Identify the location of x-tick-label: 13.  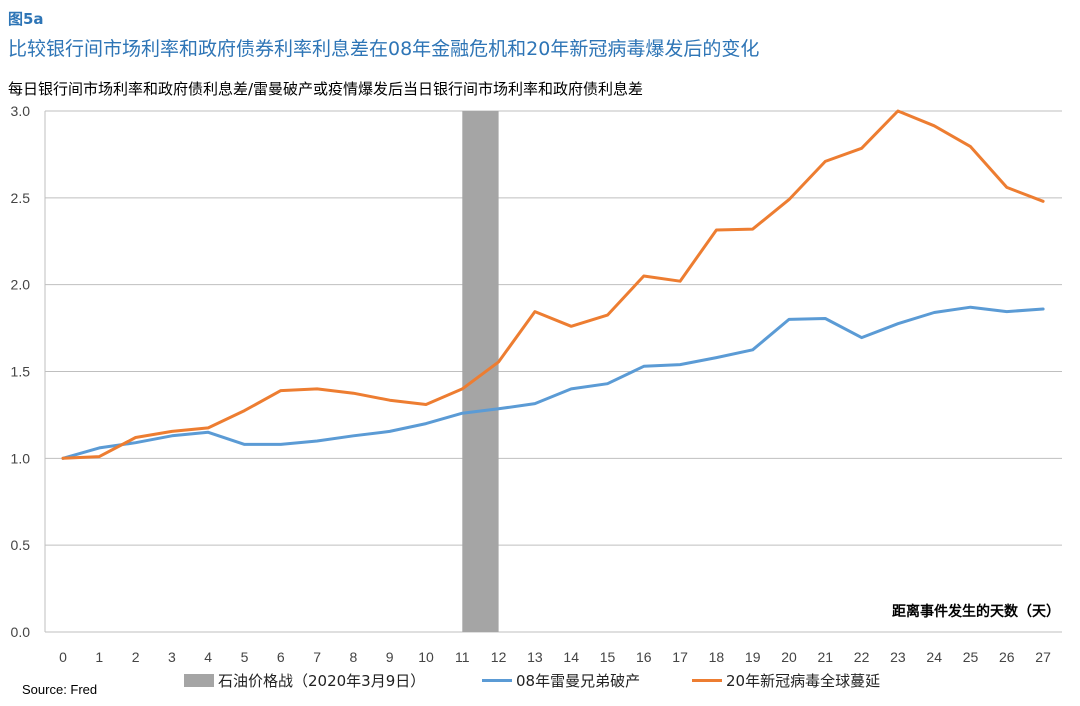
(535, 657).